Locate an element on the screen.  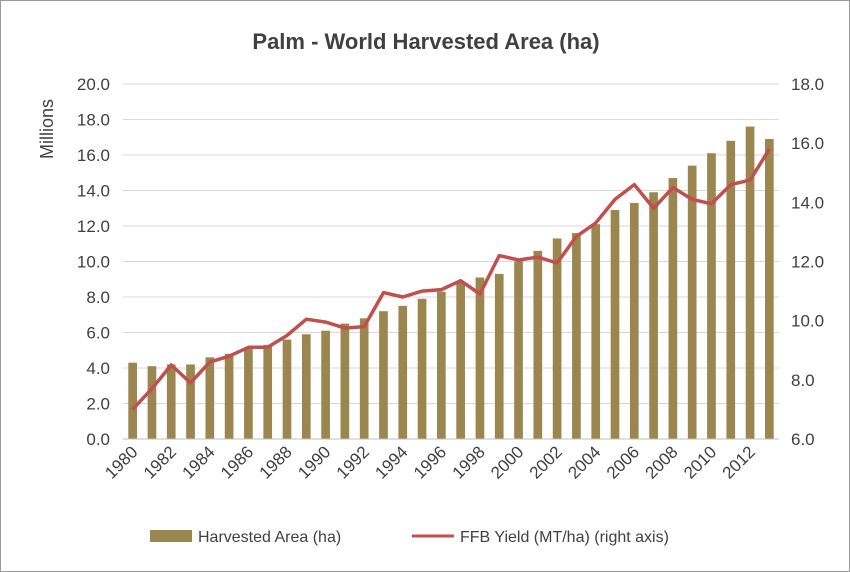
legend-label-harvested-area: Harvested Area (ha) is located at coordinates (269, 537).